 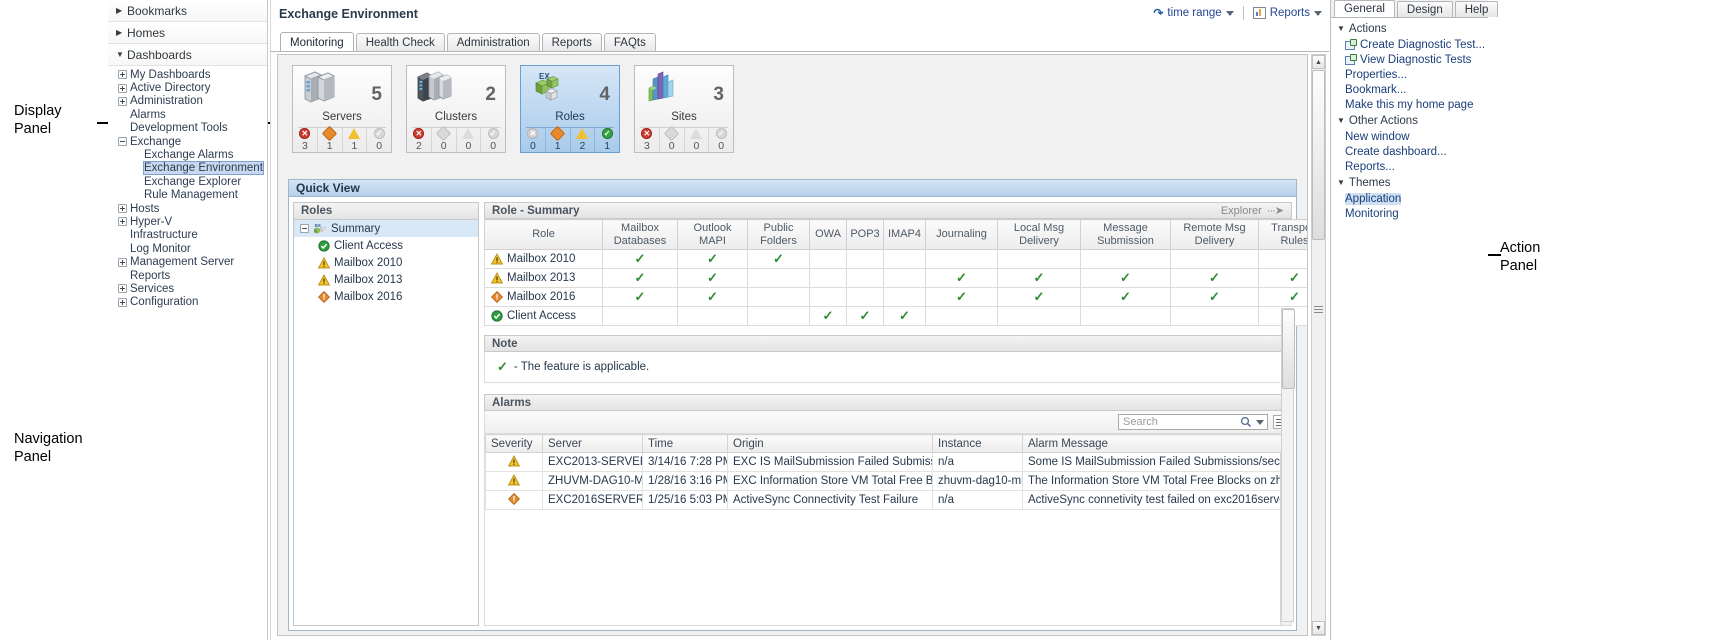 I want to click on role-item-mailbox-2016: Mailbox 2016, so click(x=386, y=296).